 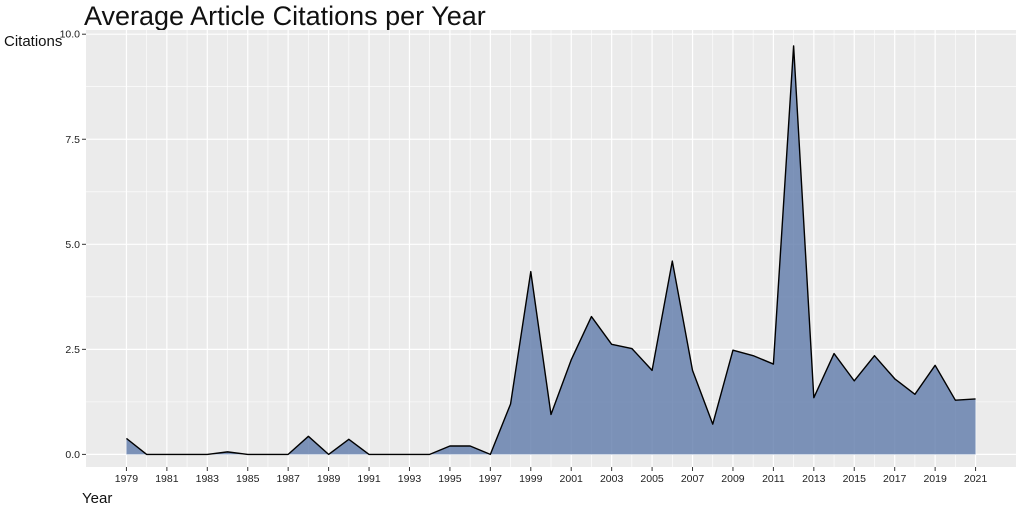 I want to click on x-tick-label: 1983, so click(x=208, y=479).